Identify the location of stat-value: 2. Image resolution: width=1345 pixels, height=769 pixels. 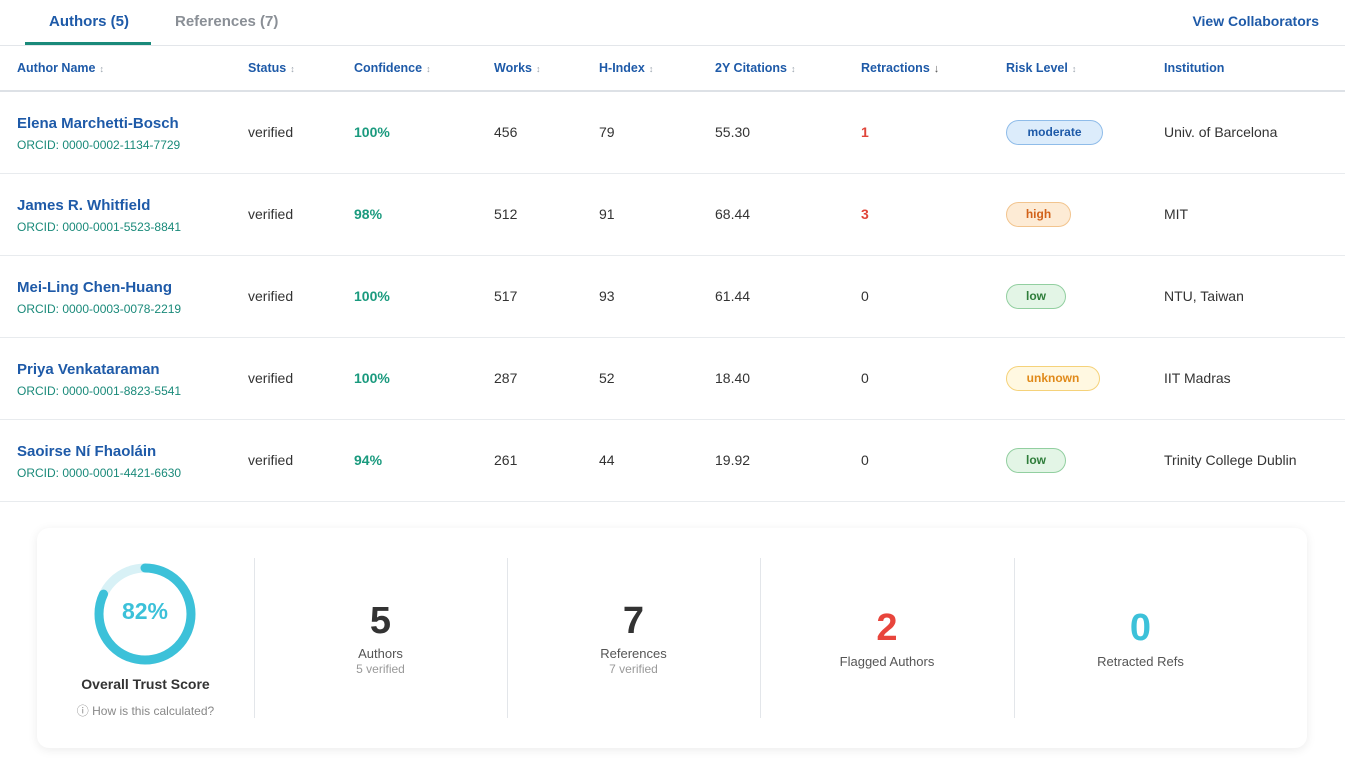
(887, 628).